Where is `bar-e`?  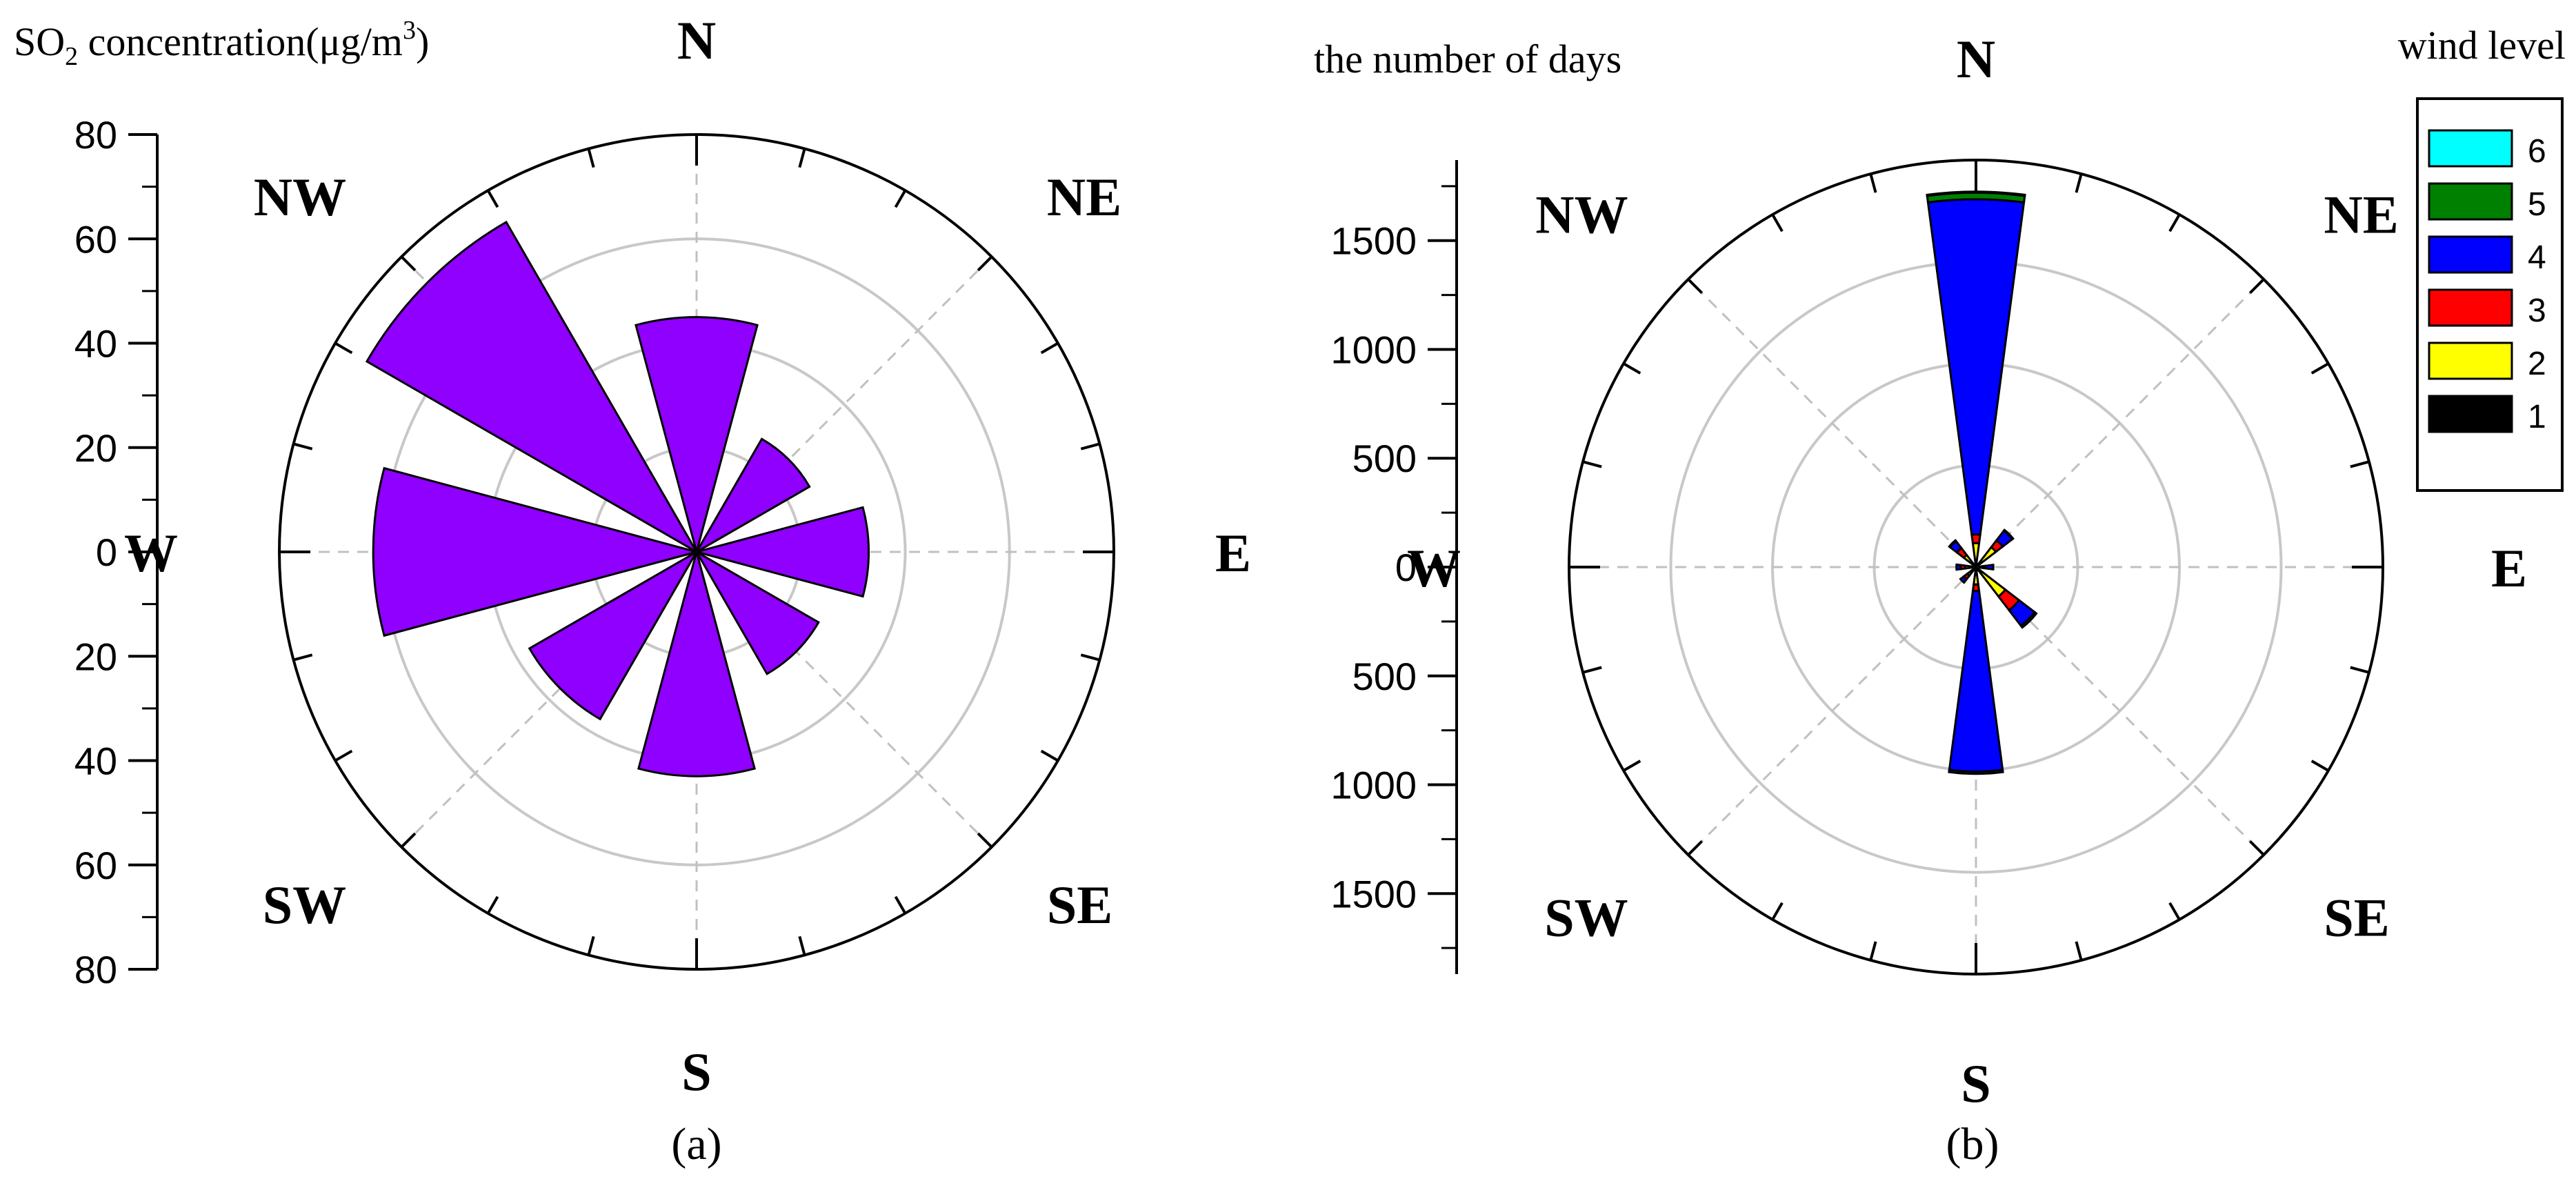 bar-e is located at coordinates (781, 552).